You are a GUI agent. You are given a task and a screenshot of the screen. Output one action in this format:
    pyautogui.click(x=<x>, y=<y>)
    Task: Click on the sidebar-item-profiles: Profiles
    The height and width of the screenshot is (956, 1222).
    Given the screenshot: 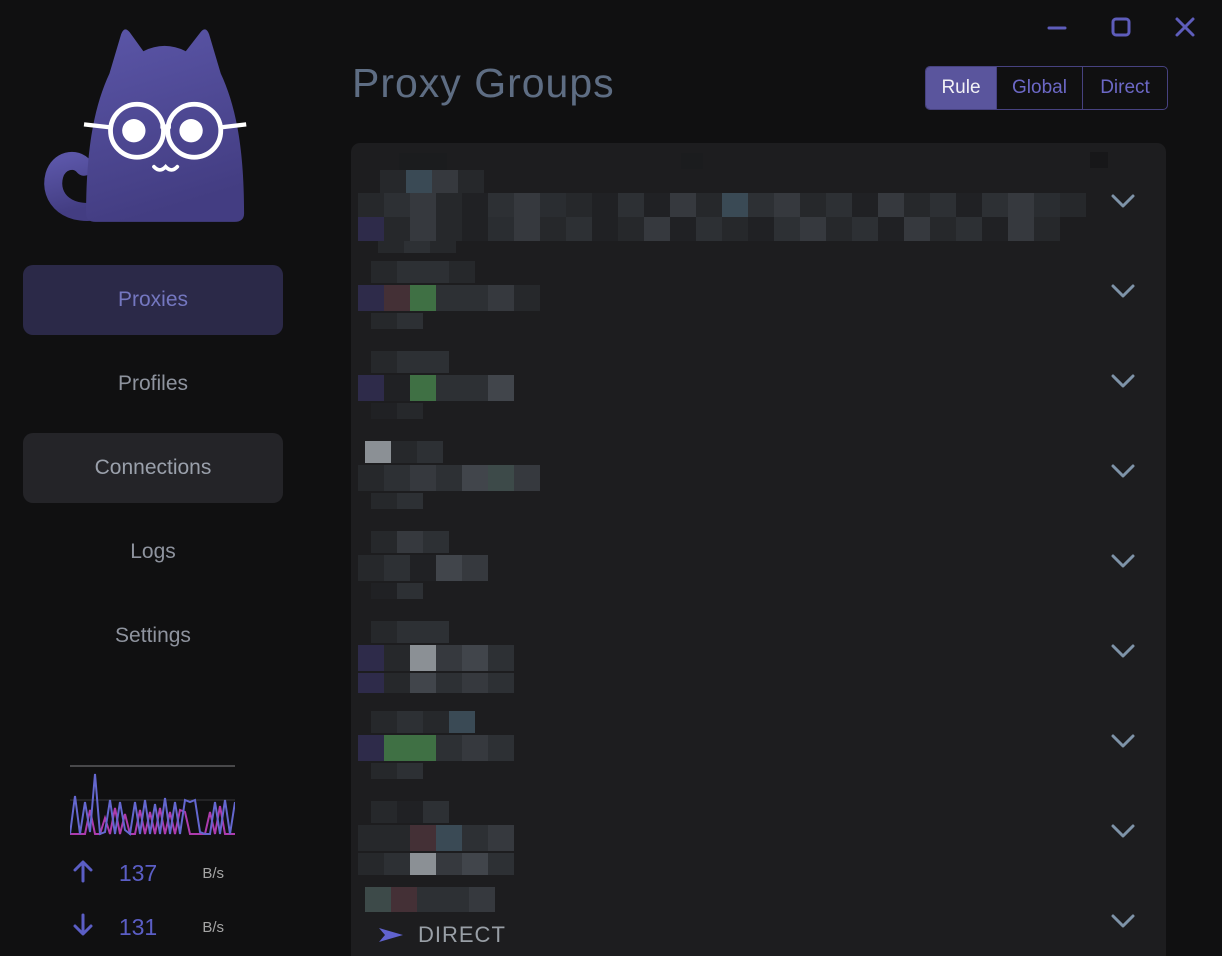 What is the action you would take?
    pyautogui.click(x=153, y=384)
    